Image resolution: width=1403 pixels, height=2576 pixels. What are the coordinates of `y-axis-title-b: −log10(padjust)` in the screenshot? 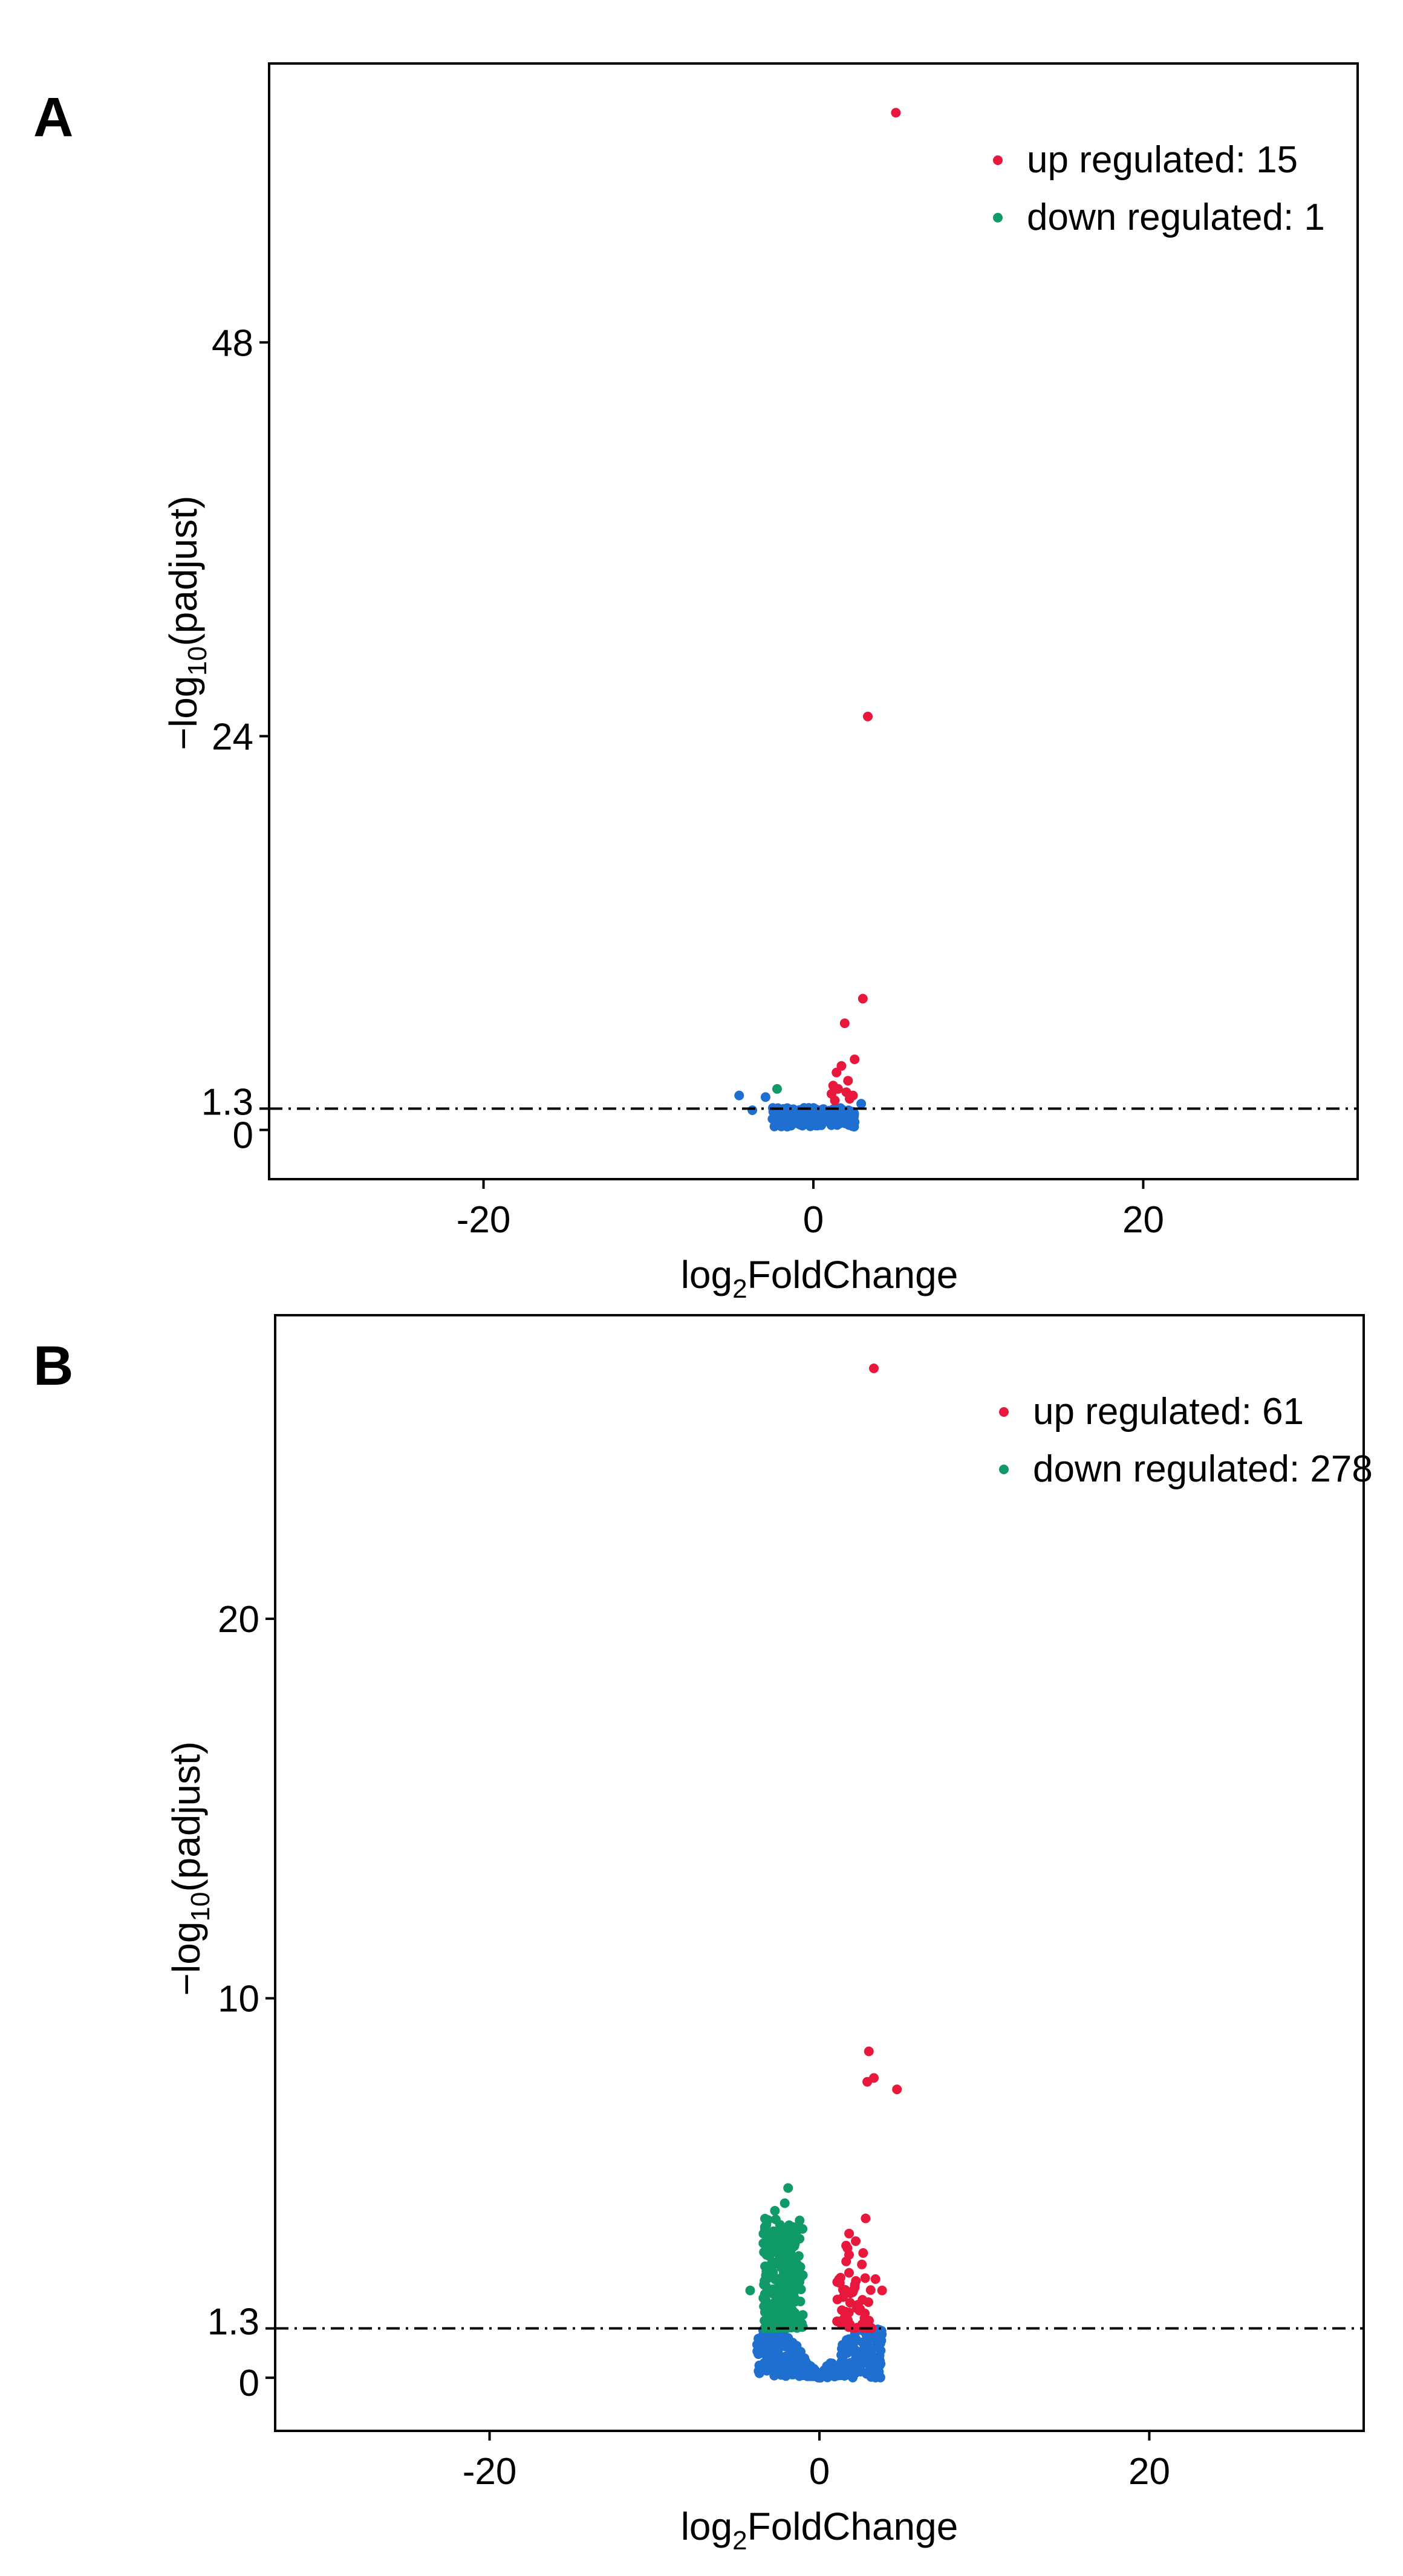 It's located at (189, 1869).